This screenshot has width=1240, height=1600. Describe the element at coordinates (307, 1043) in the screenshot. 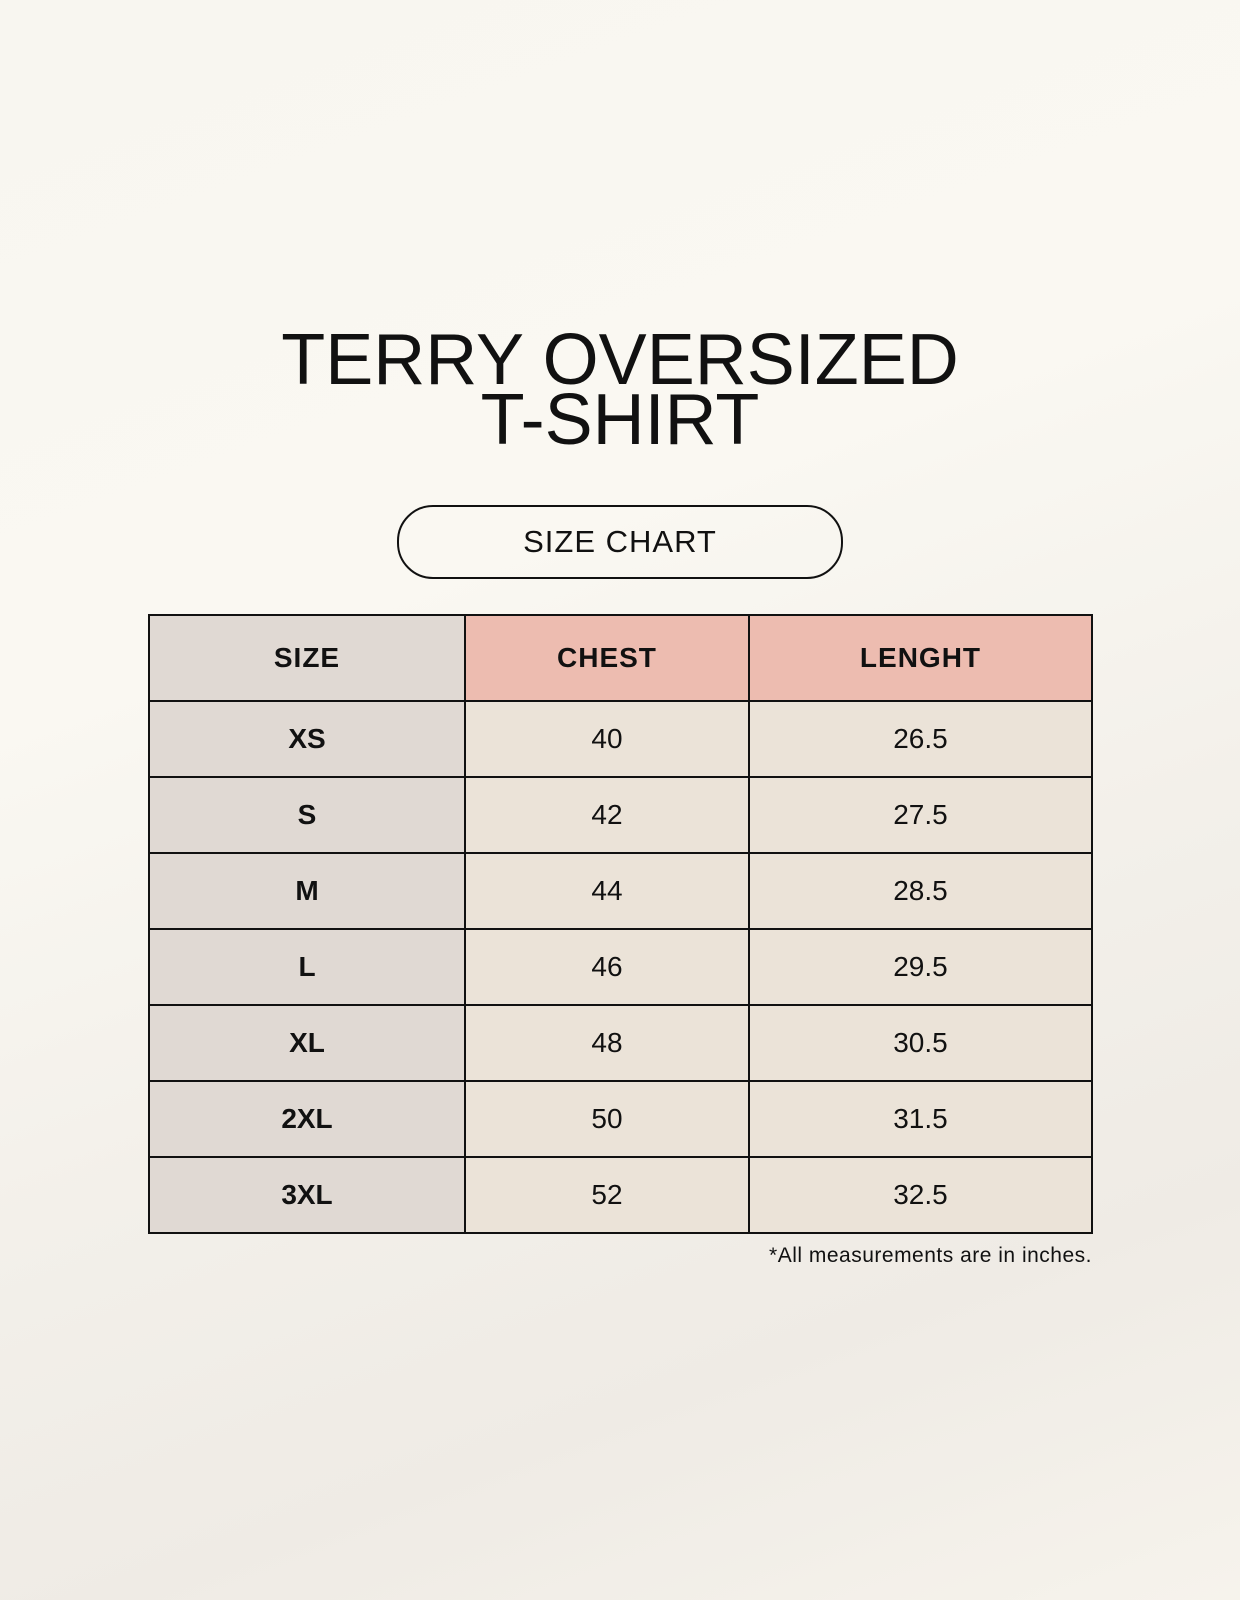

I see `size-cell: XL` at that location.